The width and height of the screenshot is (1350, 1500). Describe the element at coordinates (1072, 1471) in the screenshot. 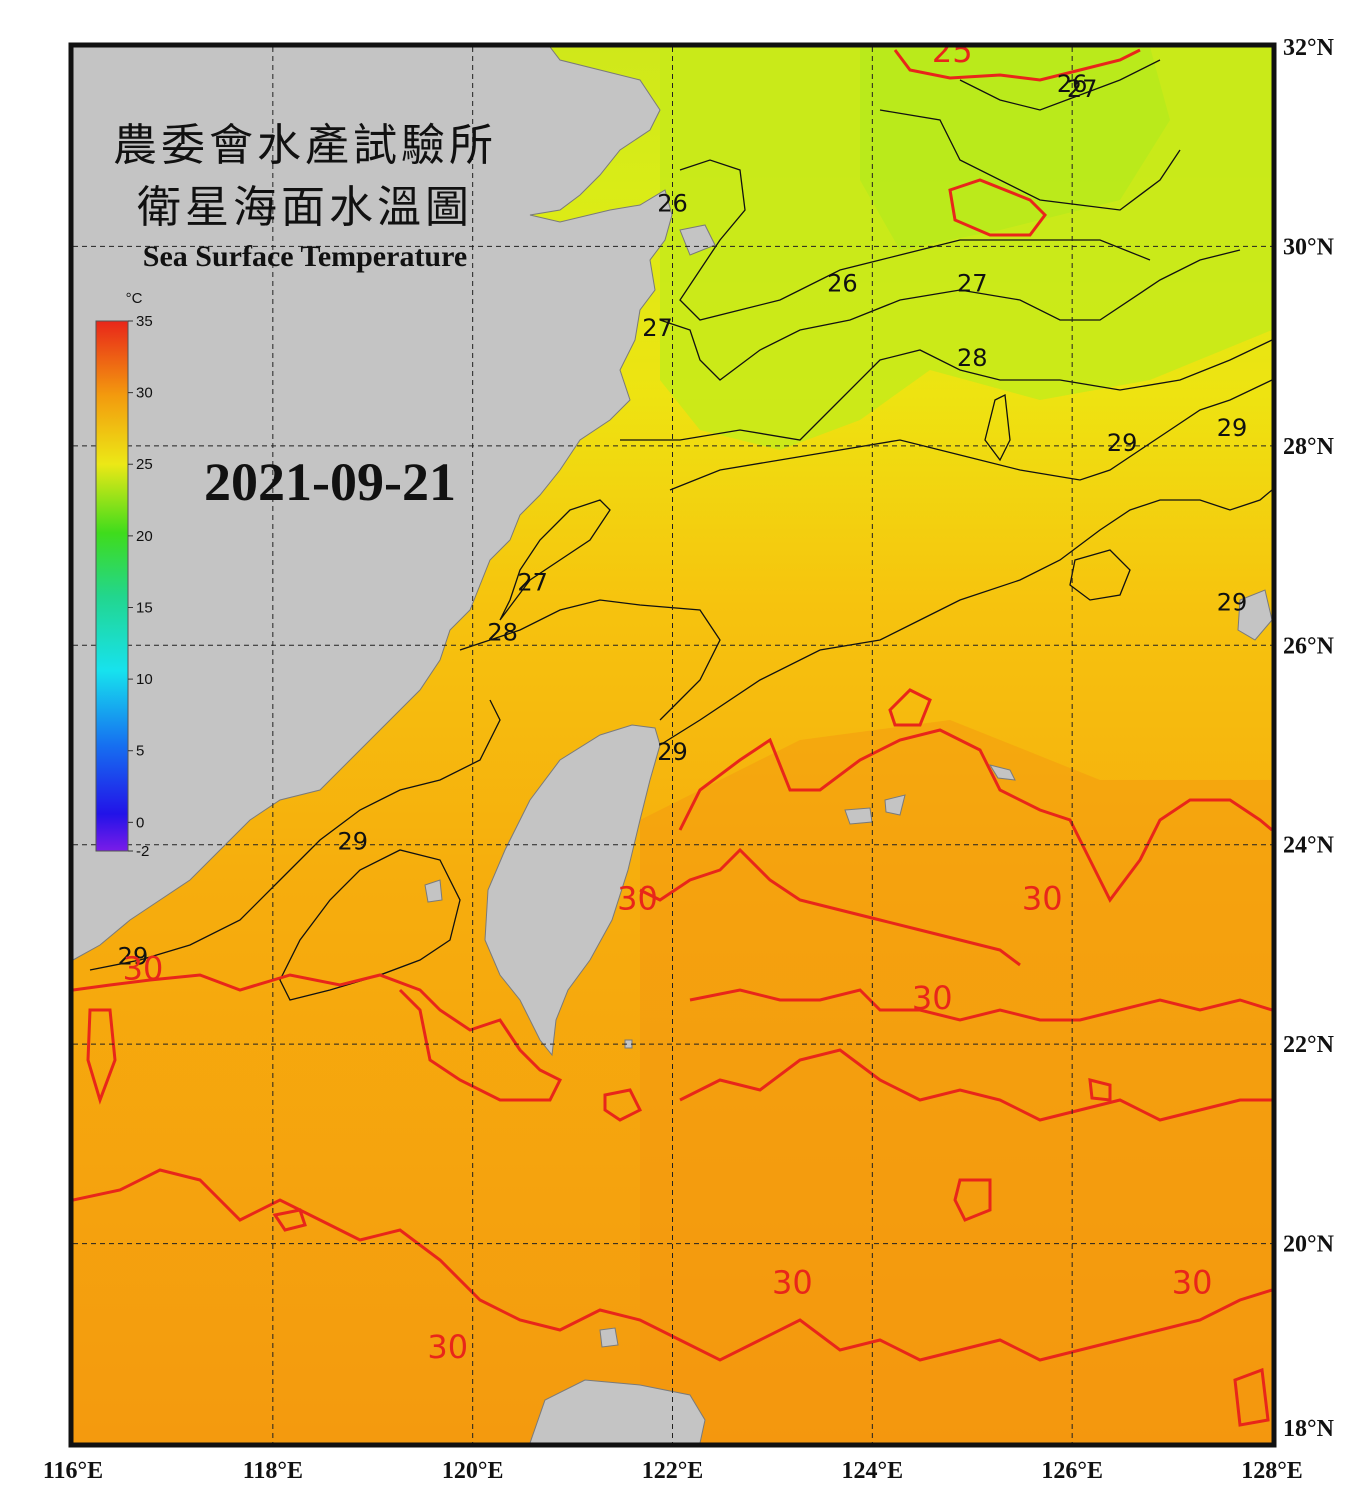

I see `longitude-label: 126°E` at that location.